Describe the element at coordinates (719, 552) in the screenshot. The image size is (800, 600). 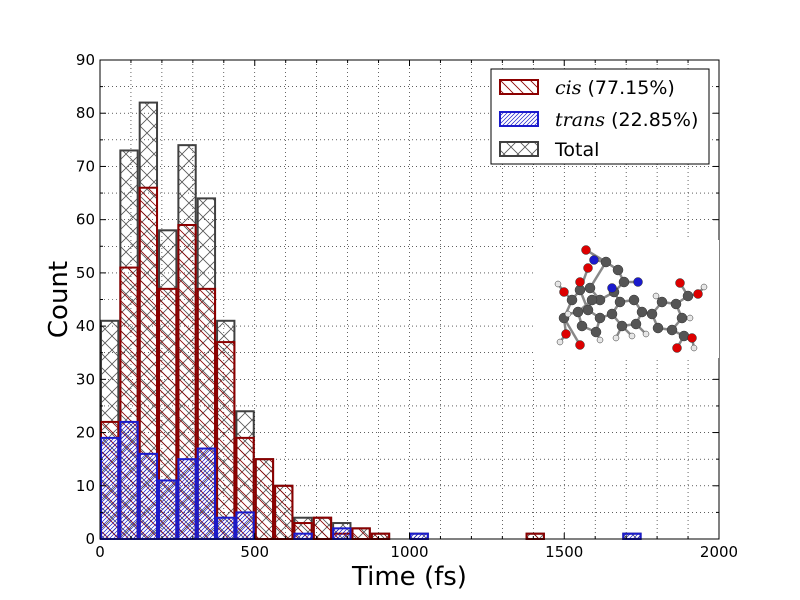
I see `x-tick-label: 2000` at that location.